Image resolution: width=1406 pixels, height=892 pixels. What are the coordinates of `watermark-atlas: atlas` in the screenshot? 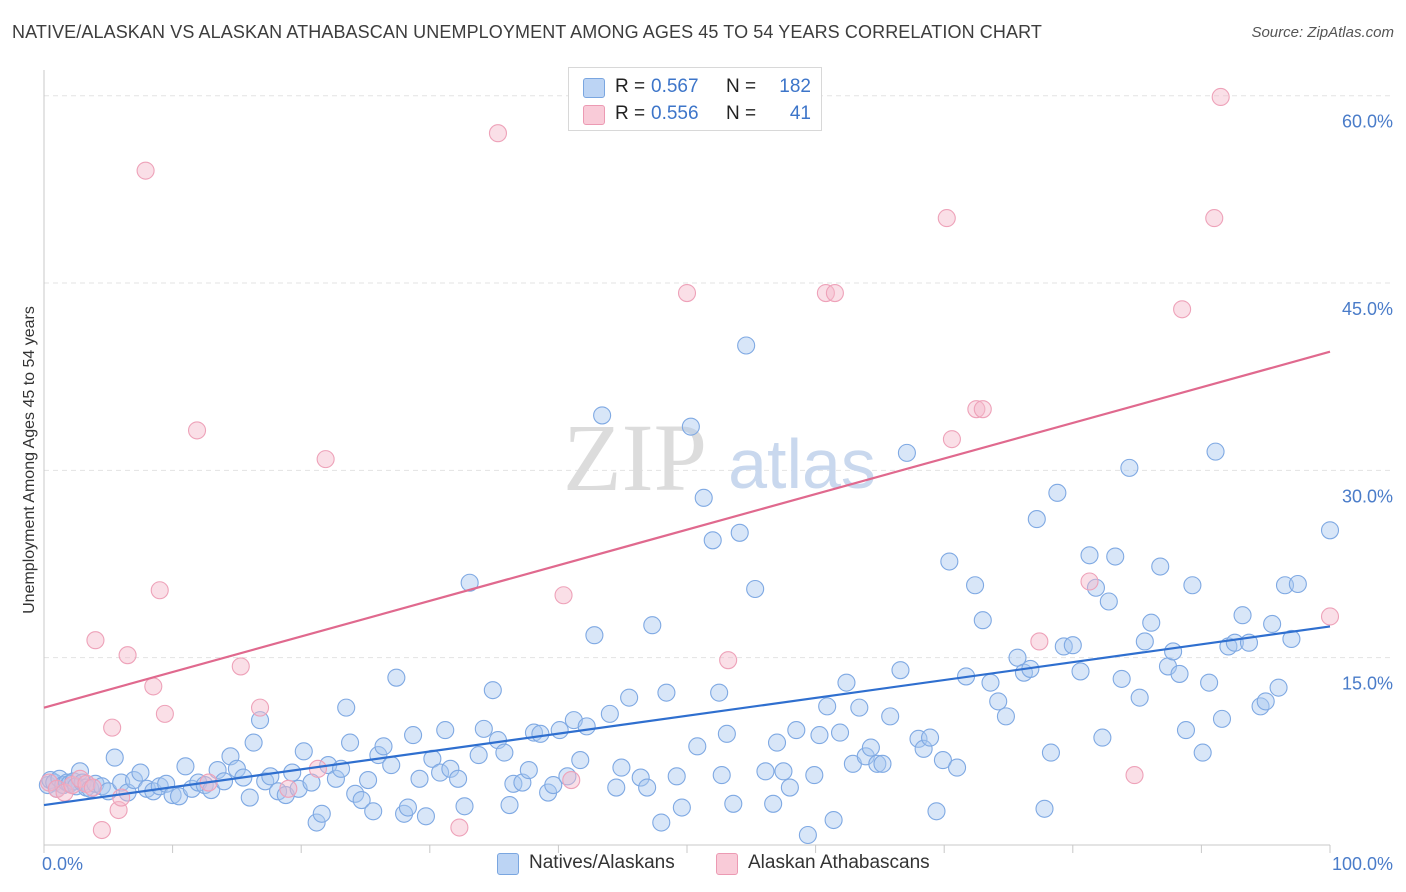 It's located at (802, 464).